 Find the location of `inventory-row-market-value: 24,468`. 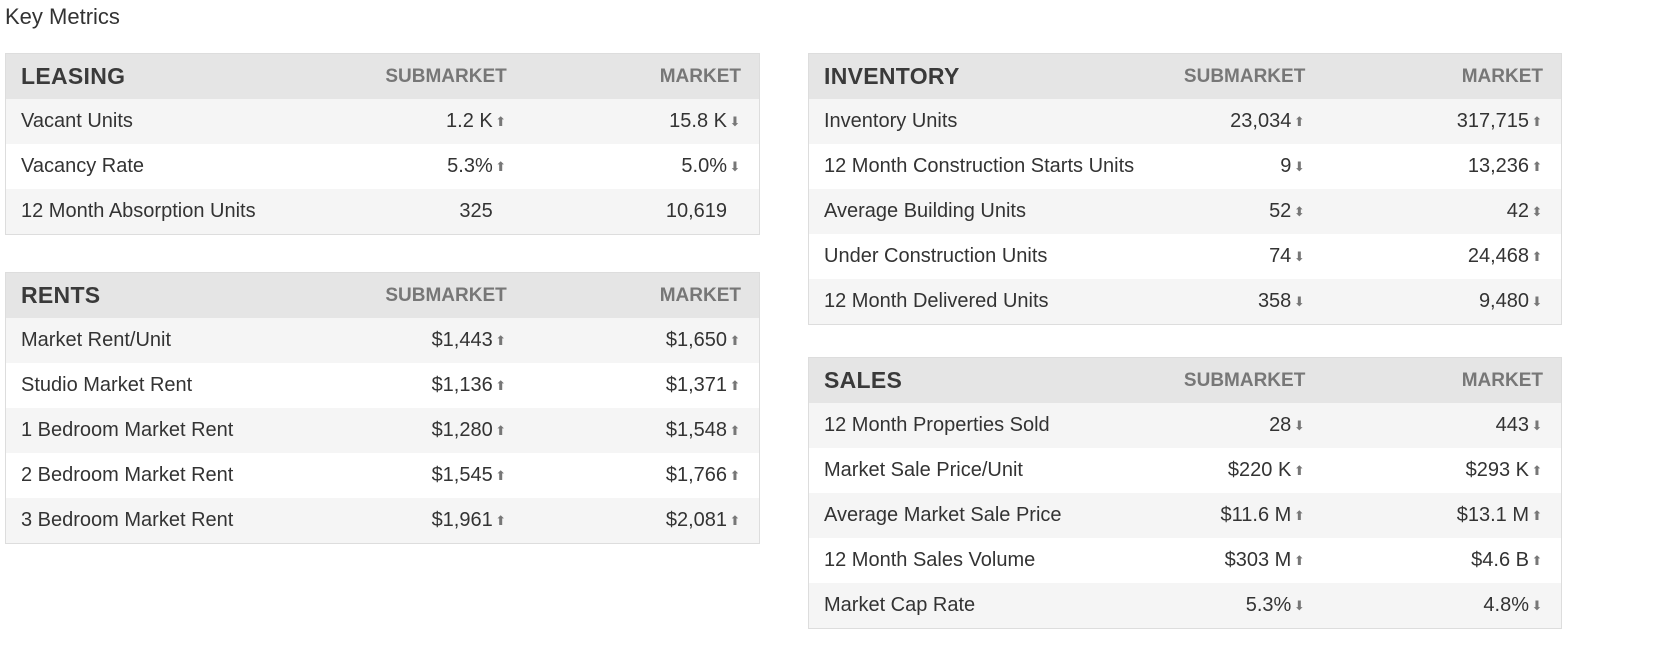

inventory-row-market-value: 24,468 is located at coordinates (1498, 256).